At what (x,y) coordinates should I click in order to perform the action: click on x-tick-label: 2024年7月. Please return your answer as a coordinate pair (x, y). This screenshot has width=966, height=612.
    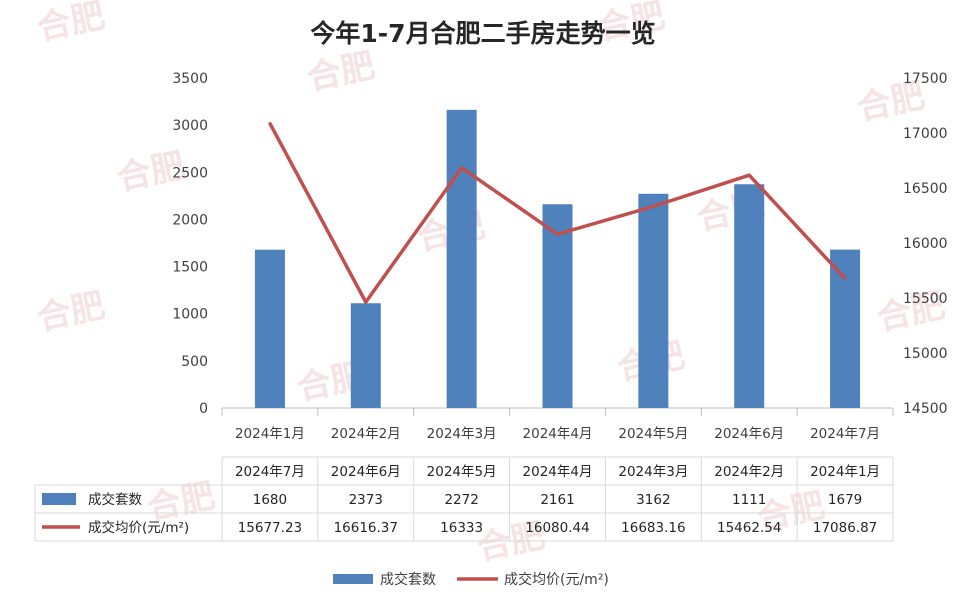
    Looking at the image, I should click on (845, 434).